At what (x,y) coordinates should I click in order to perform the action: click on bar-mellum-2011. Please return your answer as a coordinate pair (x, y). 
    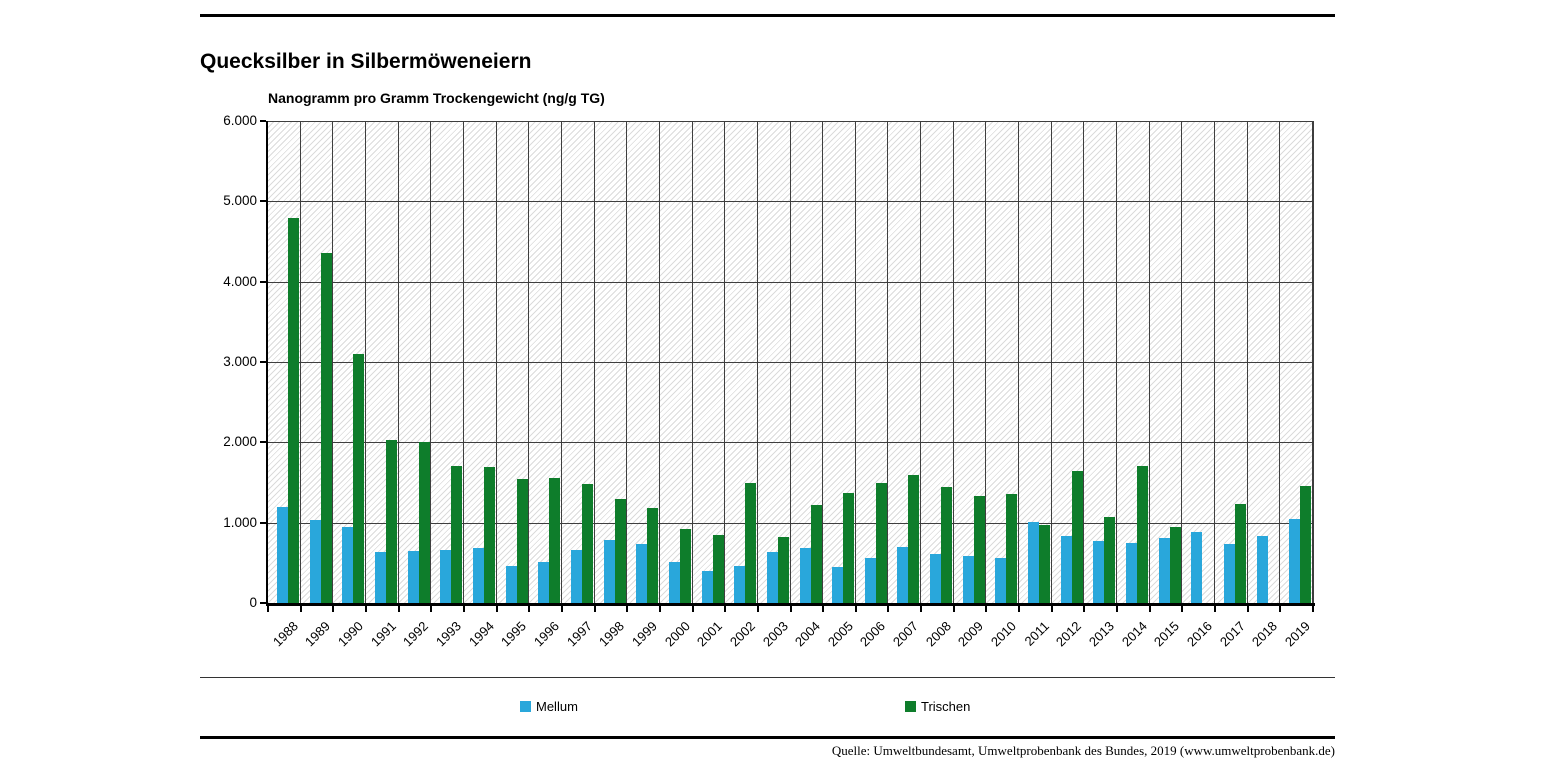
    Looking at the image, I should click on (1034, 562).